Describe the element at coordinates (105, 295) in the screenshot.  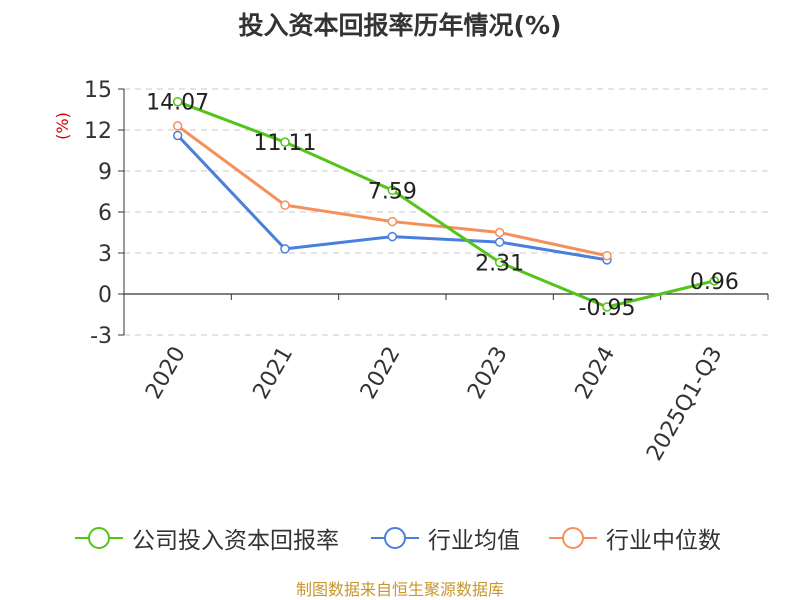
I see `y-tick-label: 0` at that location.